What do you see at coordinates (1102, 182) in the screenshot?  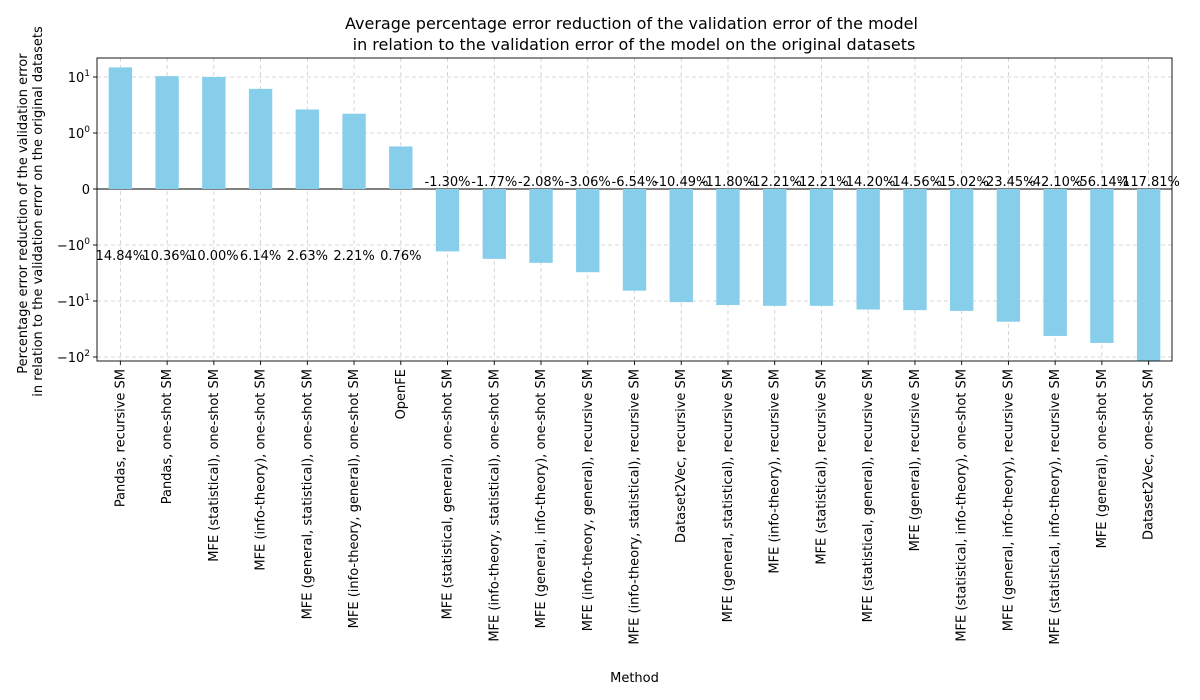 I see `bar-value-label: -56.14%` at bounding box center [1102, 182].